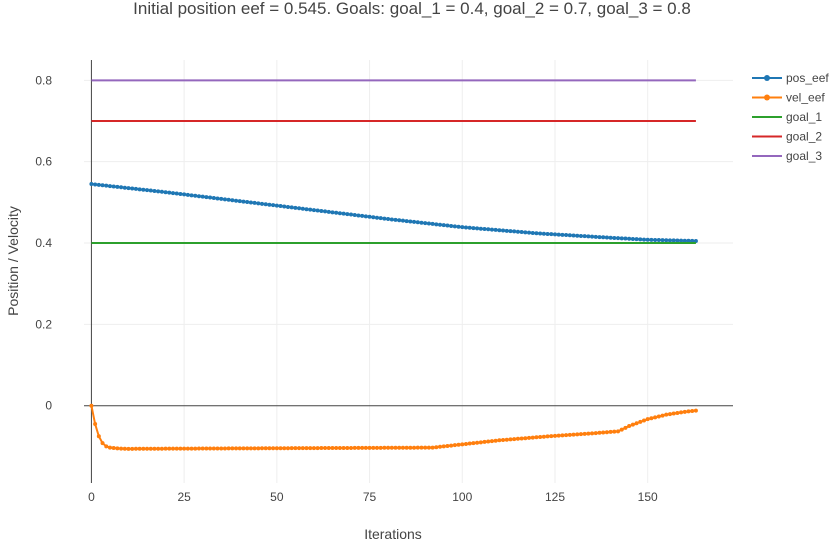 This screenshot has width=835, height=550. What do you see at coordinates (788, 98) in the screenshot?
I see `legend-item-vel_eef: vel_eef` at bounding box center [788, 98].